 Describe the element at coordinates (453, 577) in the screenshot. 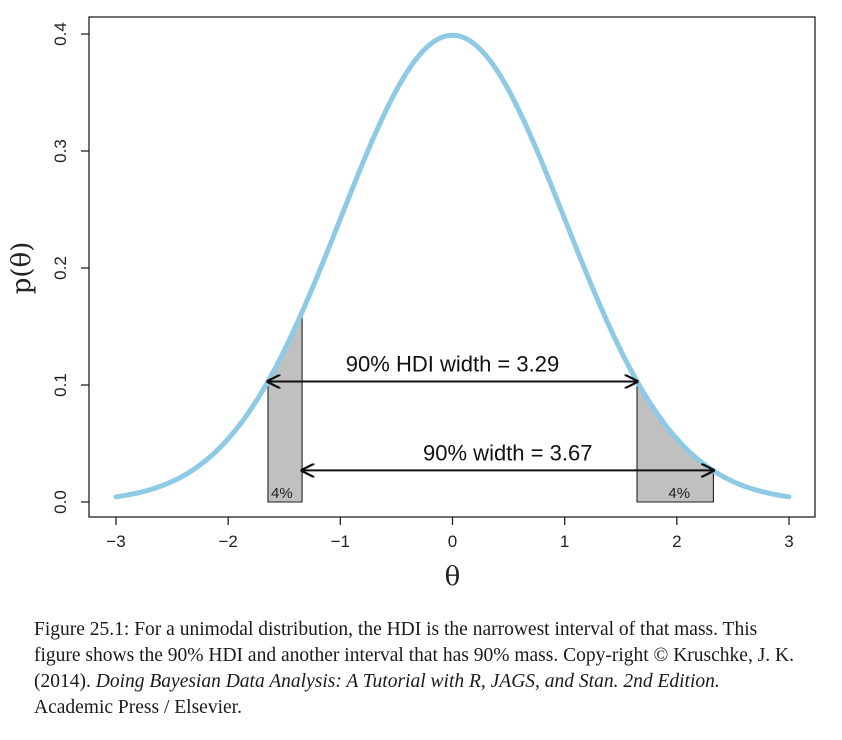

I see `x-axis-title: θ` at that location.